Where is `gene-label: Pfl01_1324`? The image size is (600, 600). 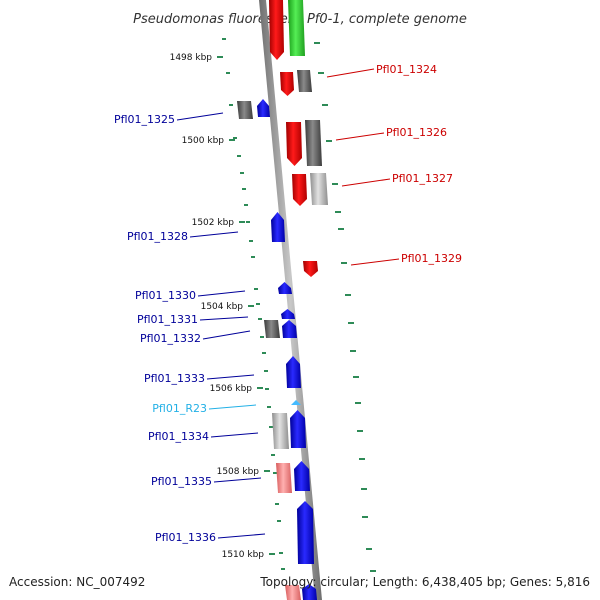
gene-label: Pfl01_1324 is located at coordinates (406, 69).